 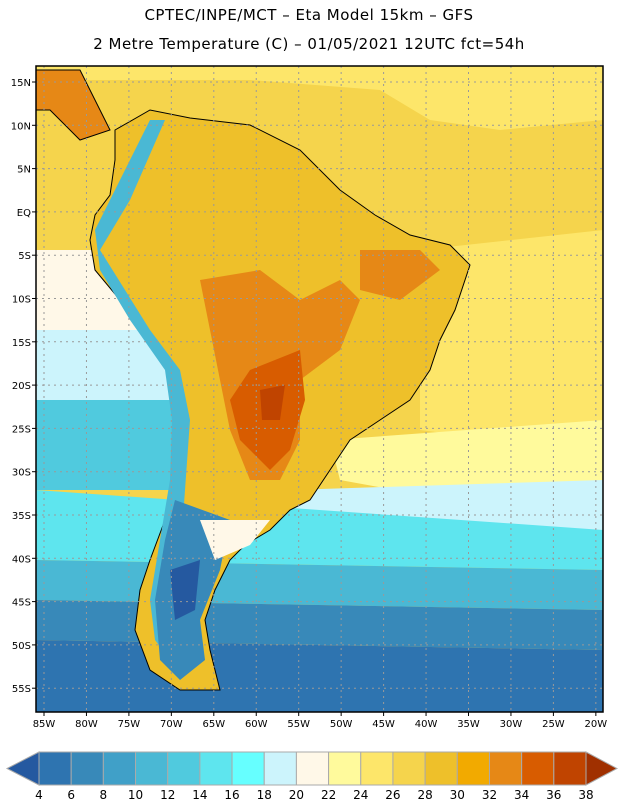 I want to click on lat-label: 55S, so click(x=21, y=689).